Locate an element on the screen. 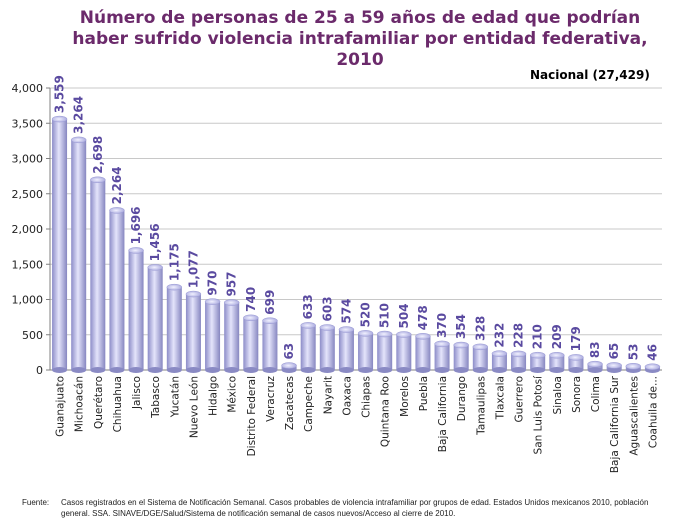 The width and height of the screenshot is (681, 529). category-label-28: Colima is located at coordinates (596, 394).